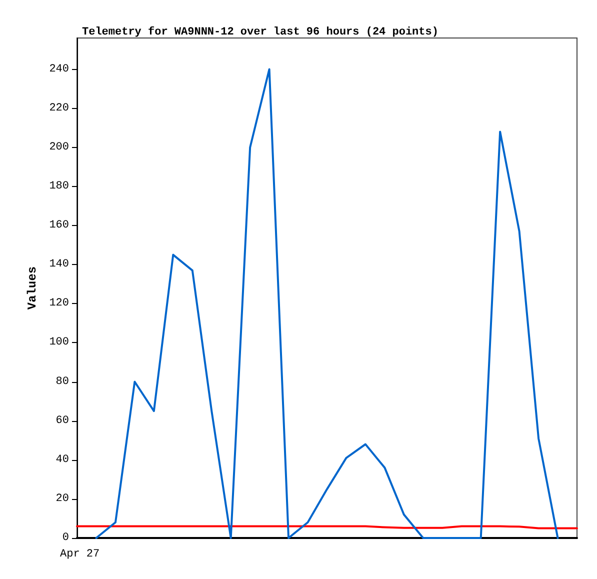  I want to click on y-tick-label: 160, so click(59, 226).